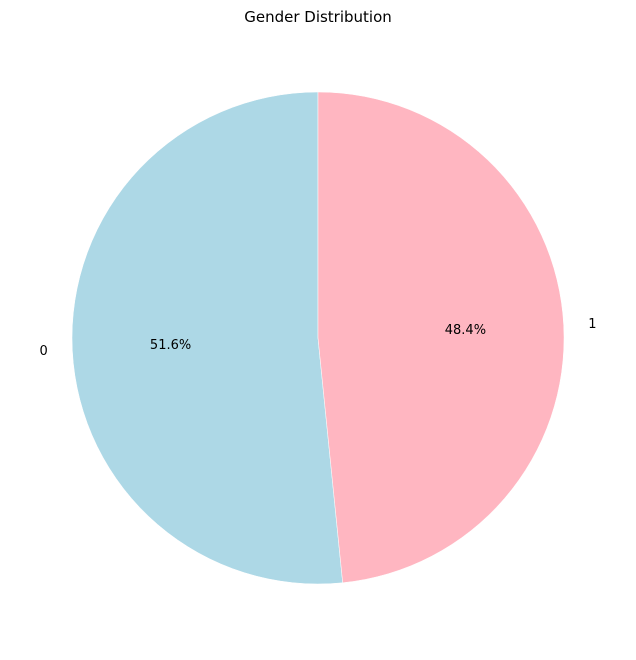  What do you see at coordinates (170, 345) in the screenshot?
I see `percent-label-0: 51.6%` at bounding box center [170, 345].